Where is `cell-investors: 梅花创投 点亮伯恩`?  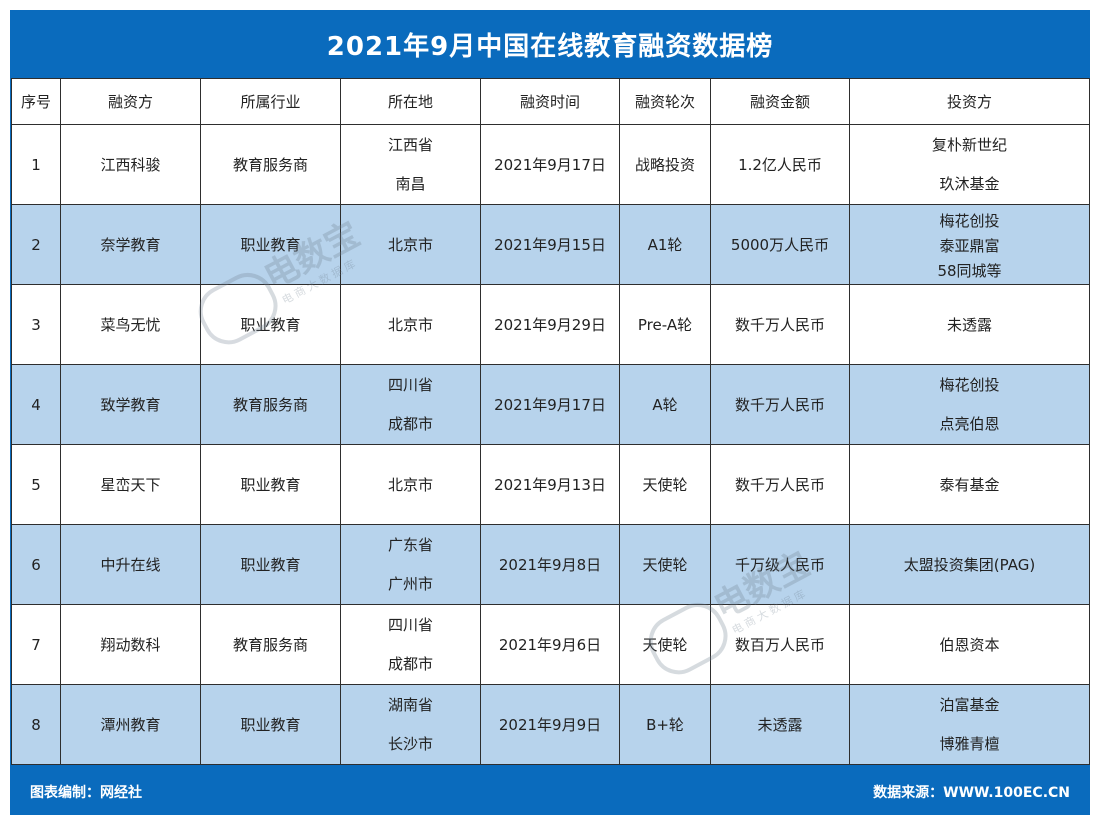 cell-investors: 梅花创投 点亮伯恩 is located at coordinates (969, 404).